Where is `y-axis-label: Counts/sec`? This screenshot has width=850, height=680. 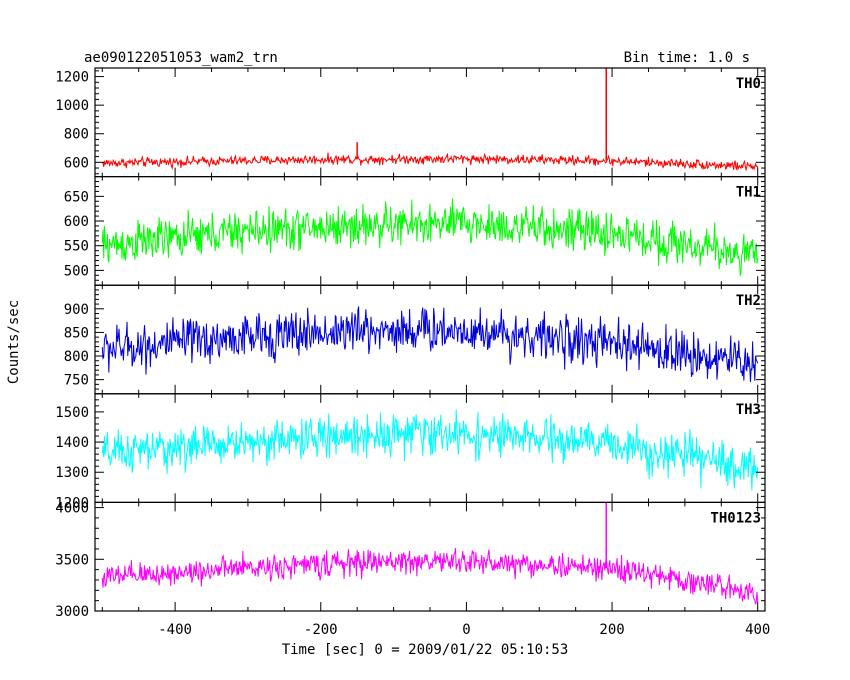
y-axis-label: Counts/sec is located at coordinates (14, 342).